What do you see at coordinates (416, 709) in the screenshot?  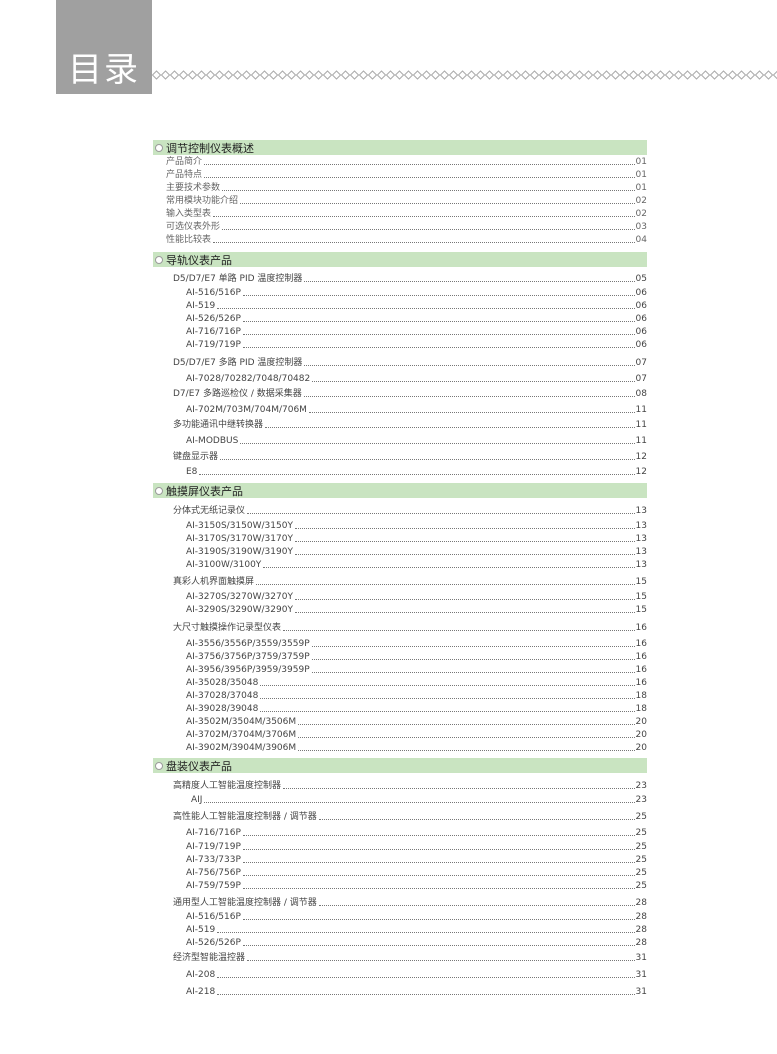 I see `toc-entry: AI-39028/39048 18` at bounding box center [416, 709].